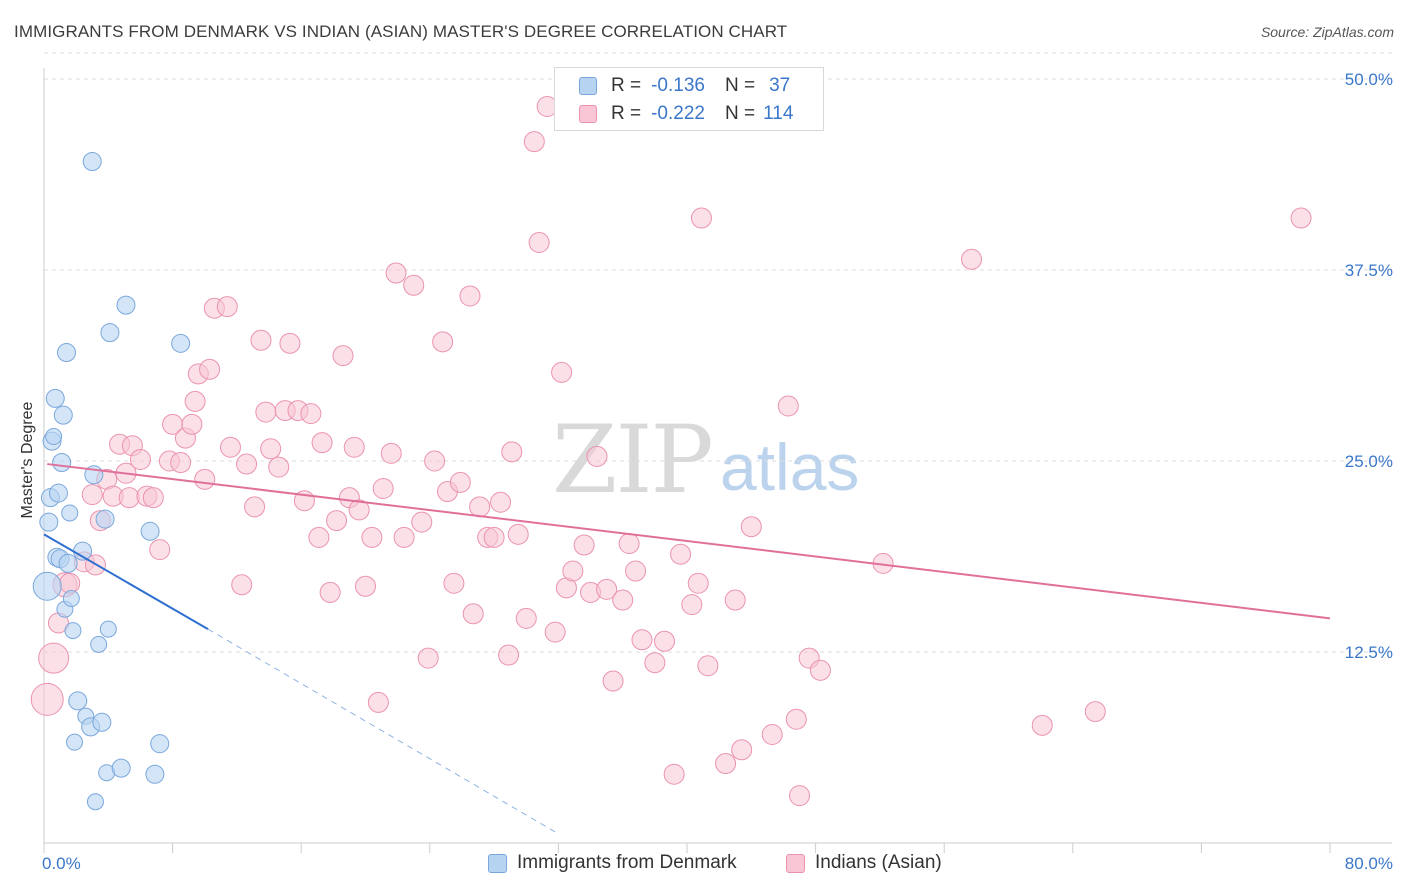 The image size is (1406, 892). What do you see at coordinates (627, 862) in the screenshot?
I see `bottom-label-denmark: Immigrants from Denmark` at bounding box center [627, 862].